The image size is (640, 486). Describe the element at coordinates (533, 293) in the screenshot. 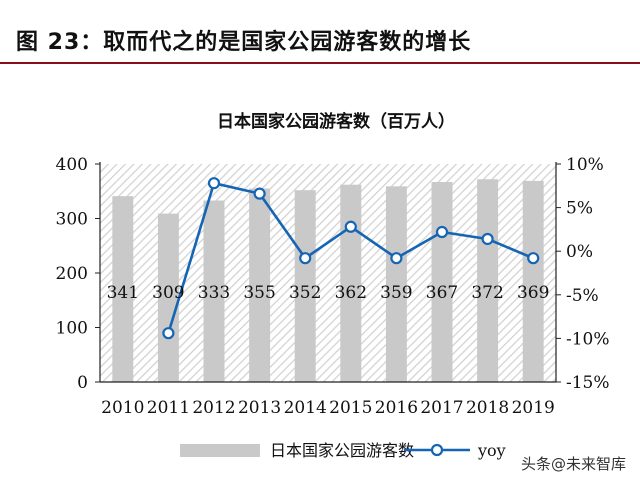

I see `bar-data-label: 369` at that location.